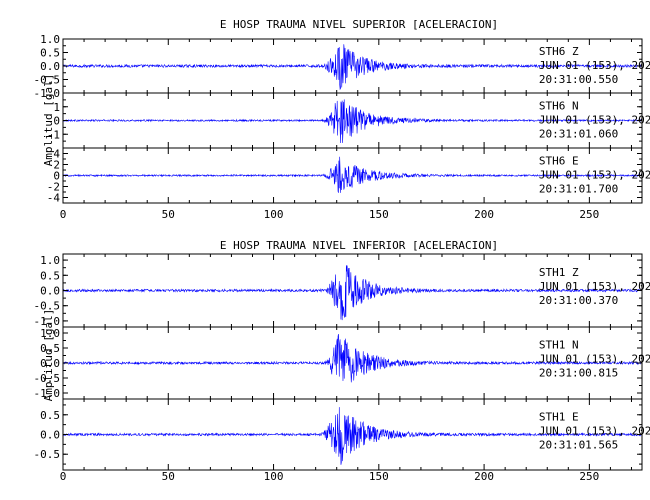 This screenshot has width=650, height=500. Describe the element at coordinates (578, 79) in the screenshot. I see `time-label: 20:31:00.550` at that location.